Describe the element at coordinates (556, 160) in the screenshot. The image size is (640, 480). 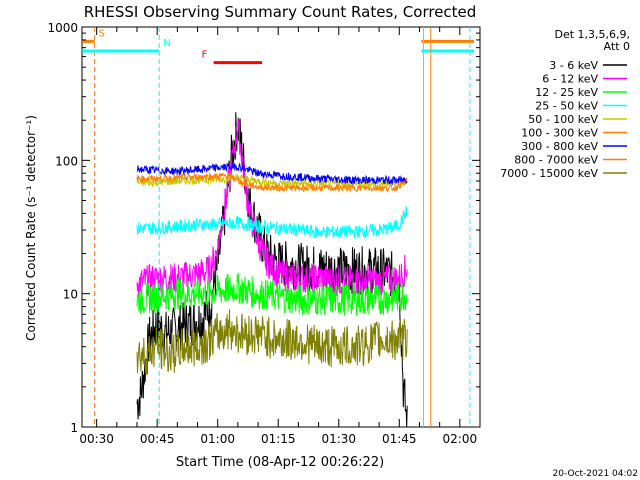
I see `legend-label-8: 800 - 7000 keV` at that location.